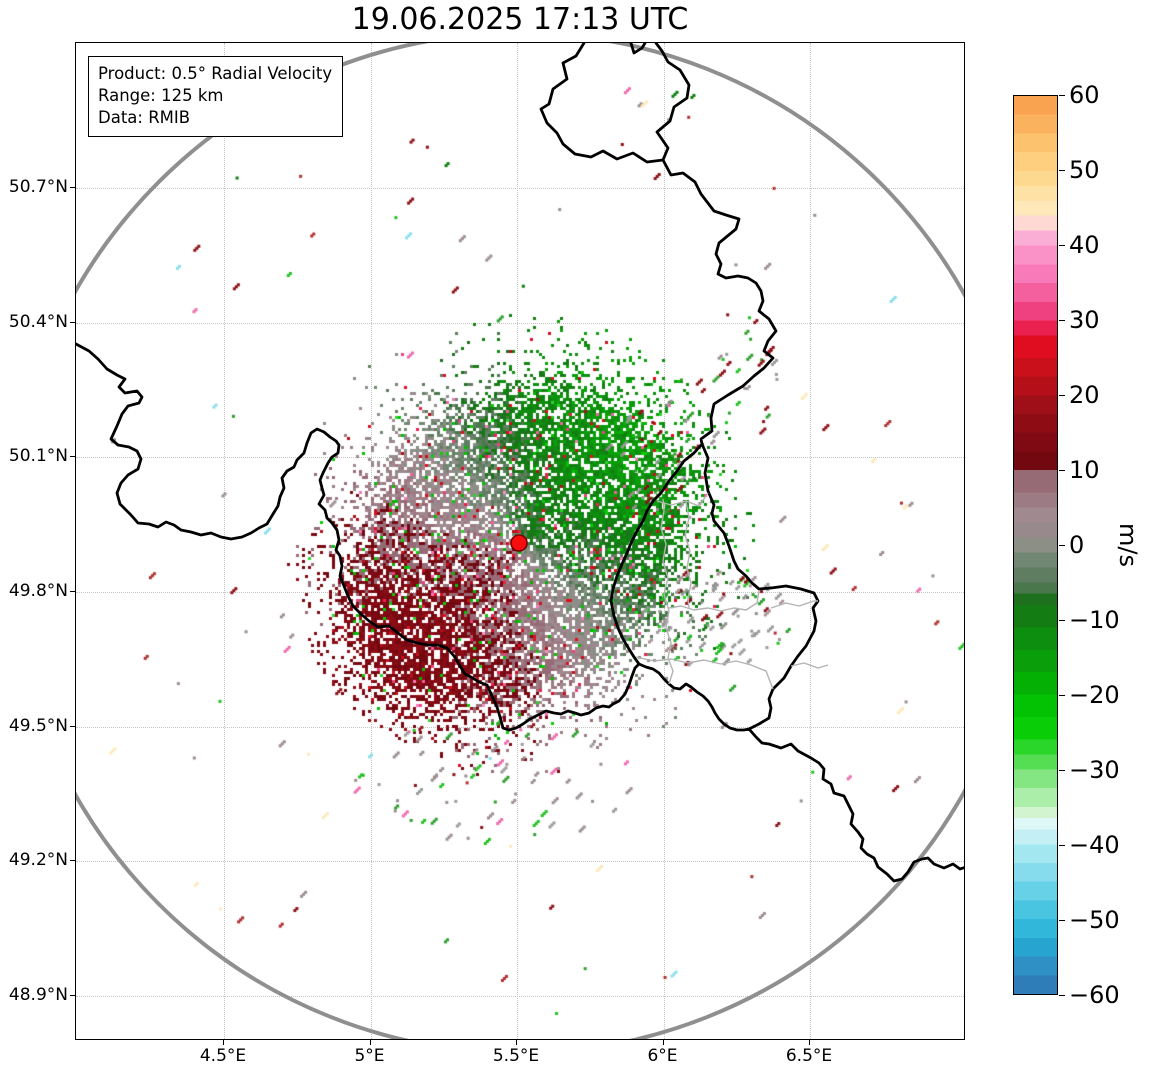 The image size is (1171, 1081). Describe the element at coordinates (161, 95) in the screenshot. I see `info-range: Range: 125 km` at that location.